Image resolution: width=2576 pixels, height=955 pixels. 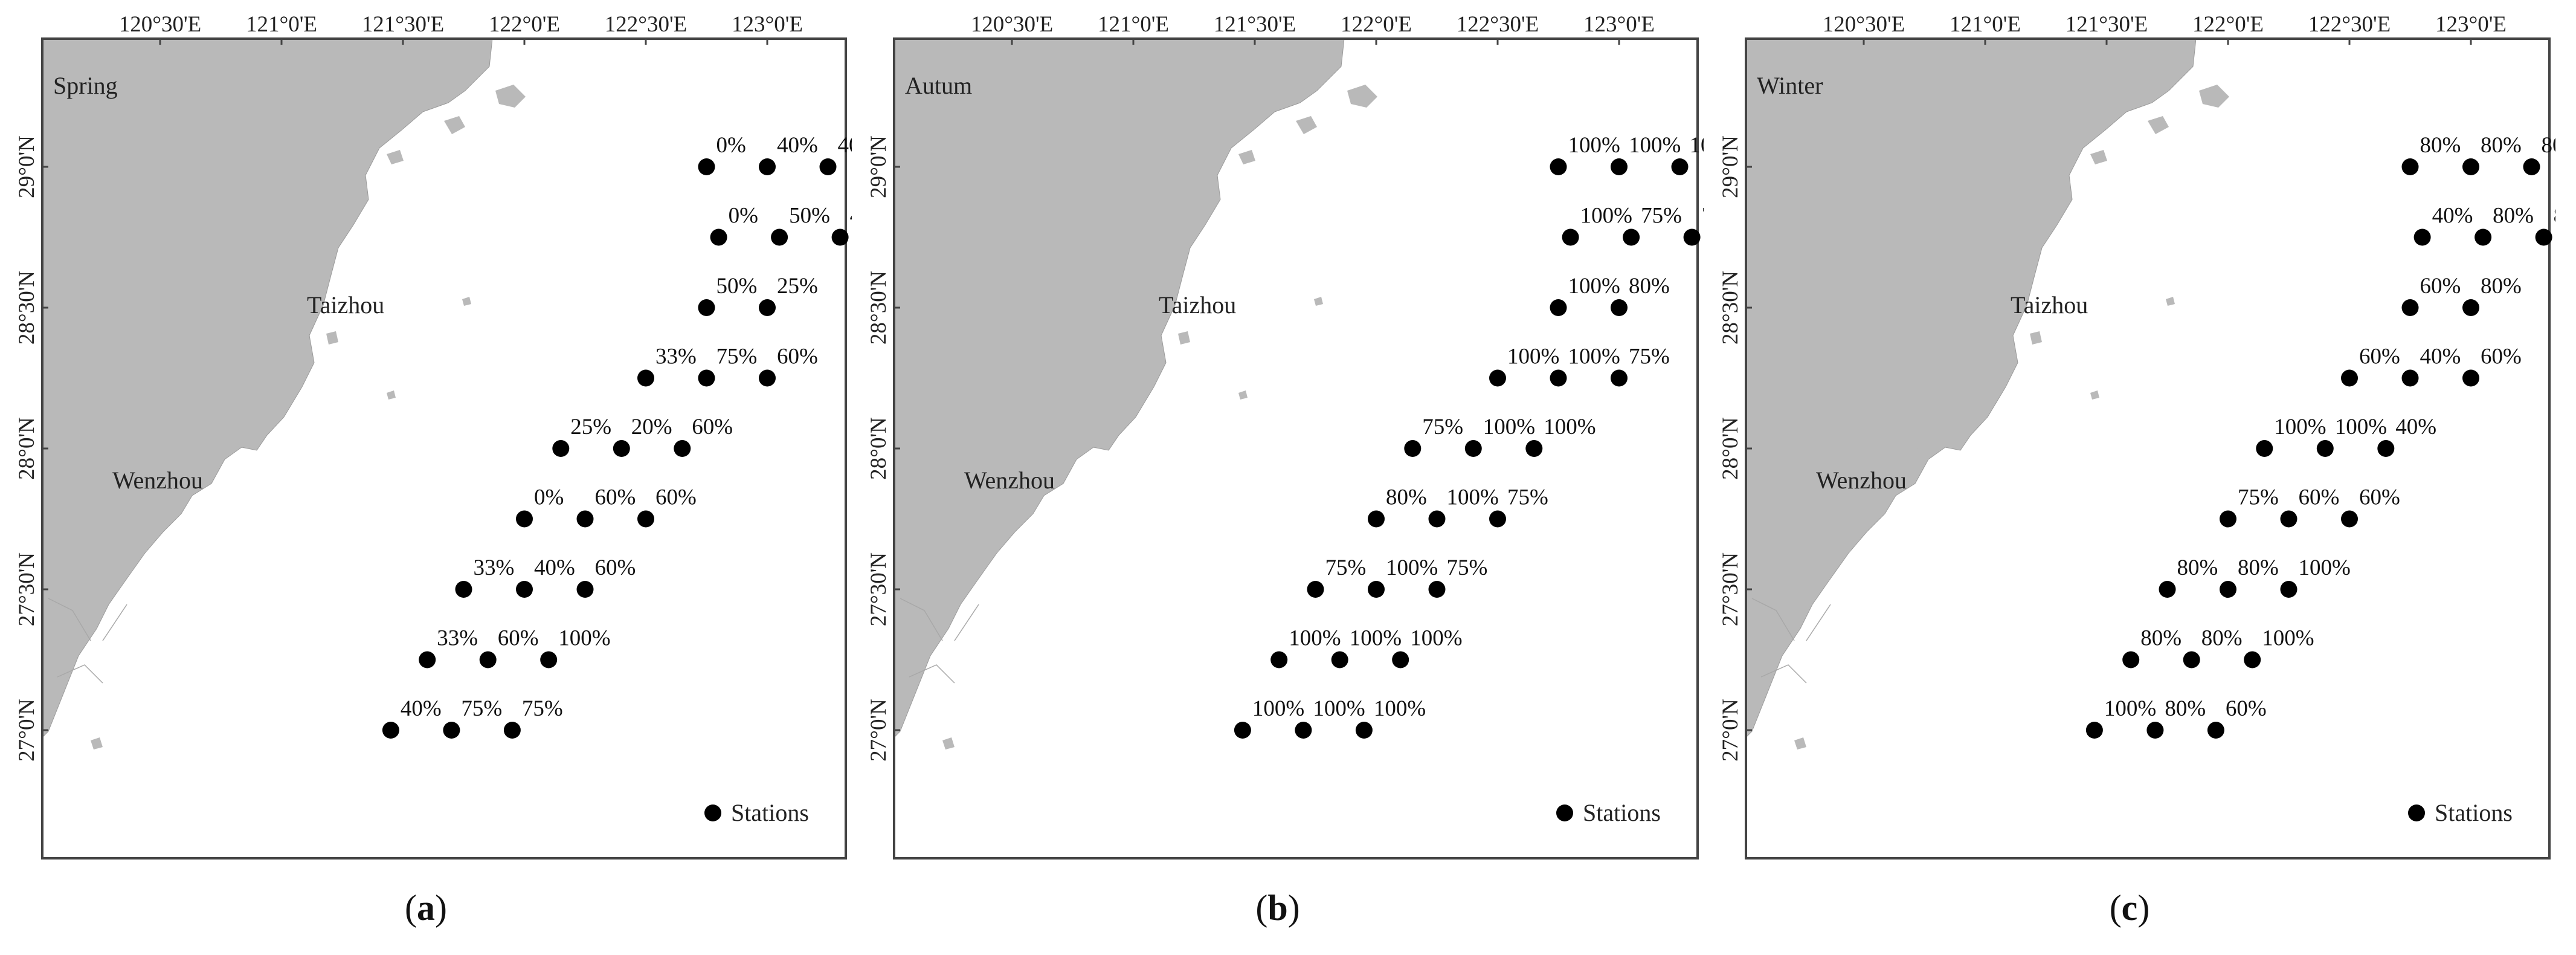 I want to click on land-area, so click(x=1971, y=388).